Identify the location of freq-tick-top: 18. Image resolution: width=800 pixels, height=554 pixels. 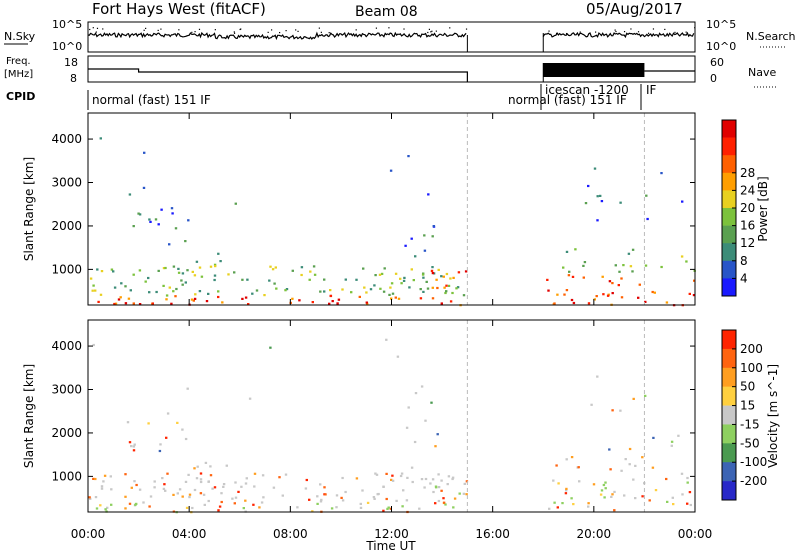
(71, 62).